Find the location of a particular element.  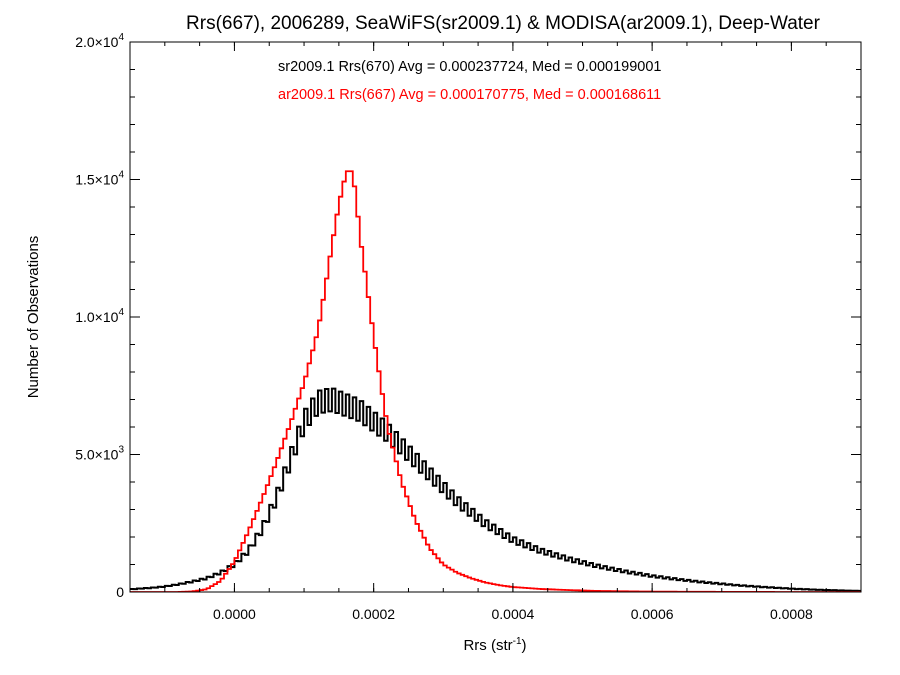

x-tick-label: 0.0006 is located at coordinates (652, 614).